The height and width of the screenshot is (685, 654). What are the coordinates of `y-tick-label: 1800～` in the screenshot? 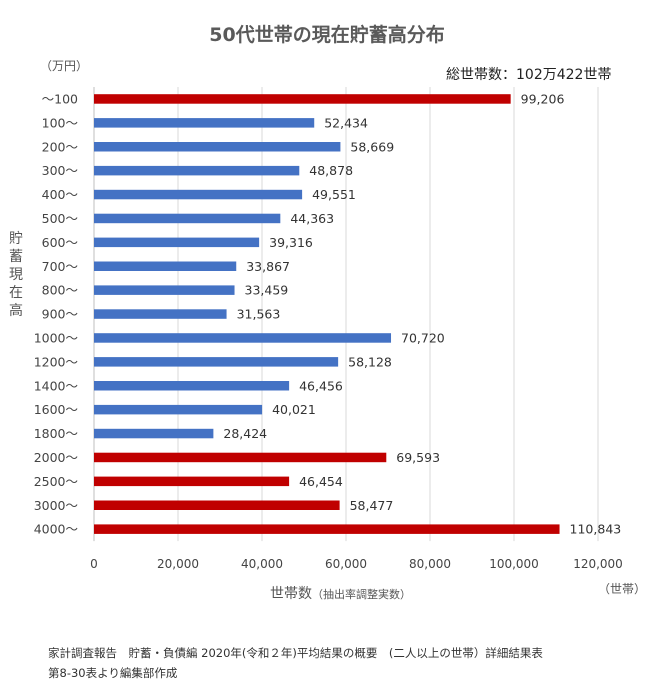 It's located at (56, 433).